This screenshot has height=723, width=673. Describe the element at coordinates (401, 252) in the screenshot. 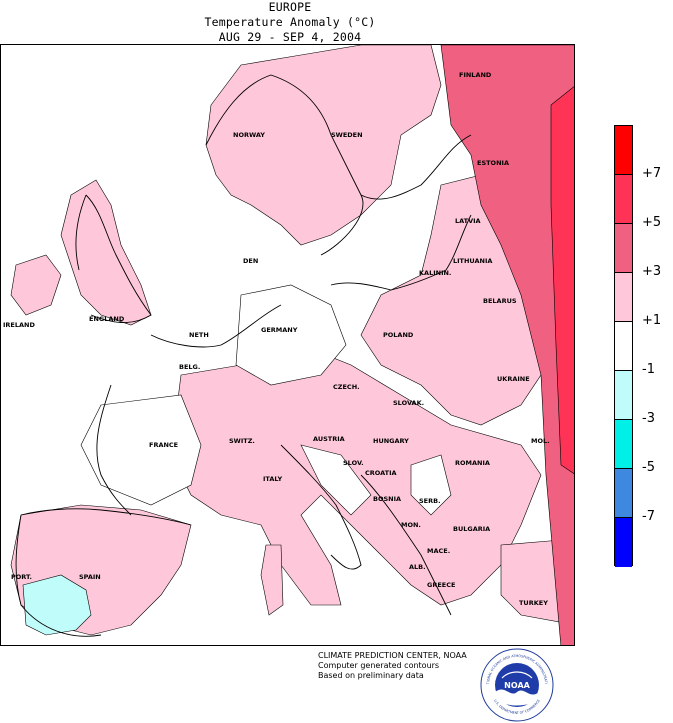

I see `coast-baltic` at that location.